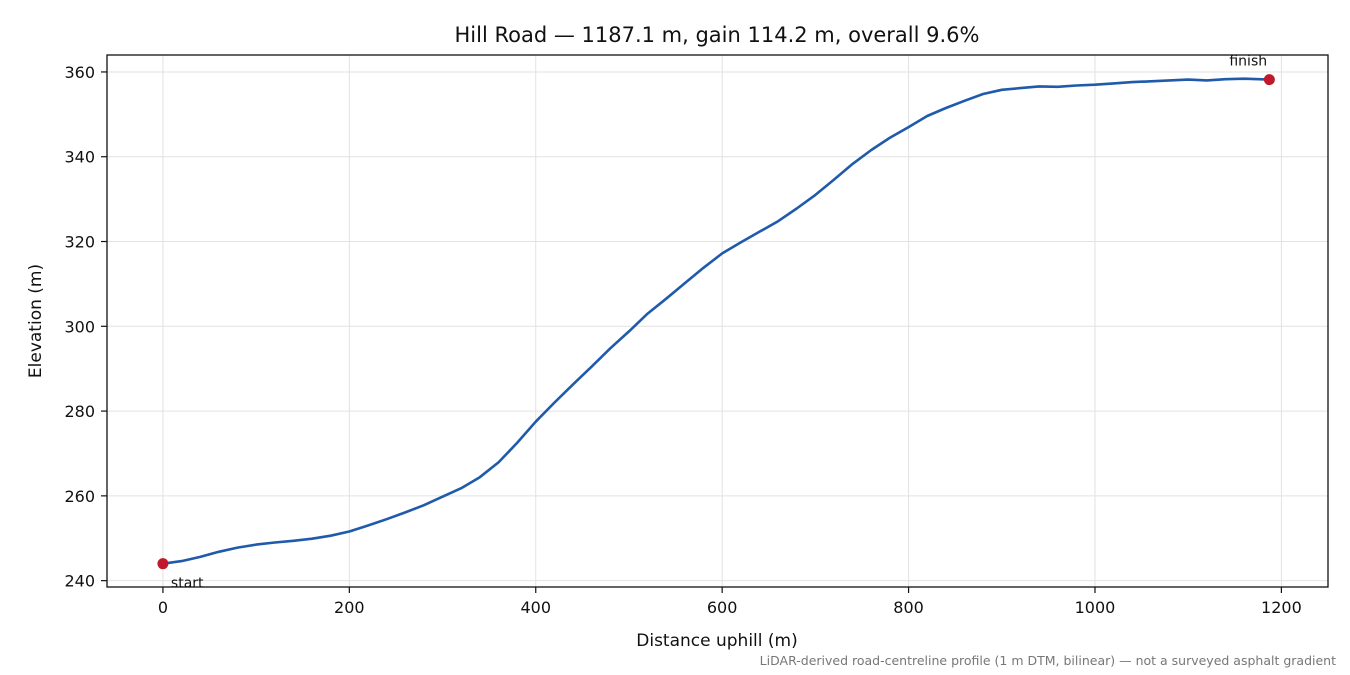  Describe the element at coordinates (79, 581) in the screenshot. I see `y-tick-label: 240` at that location.